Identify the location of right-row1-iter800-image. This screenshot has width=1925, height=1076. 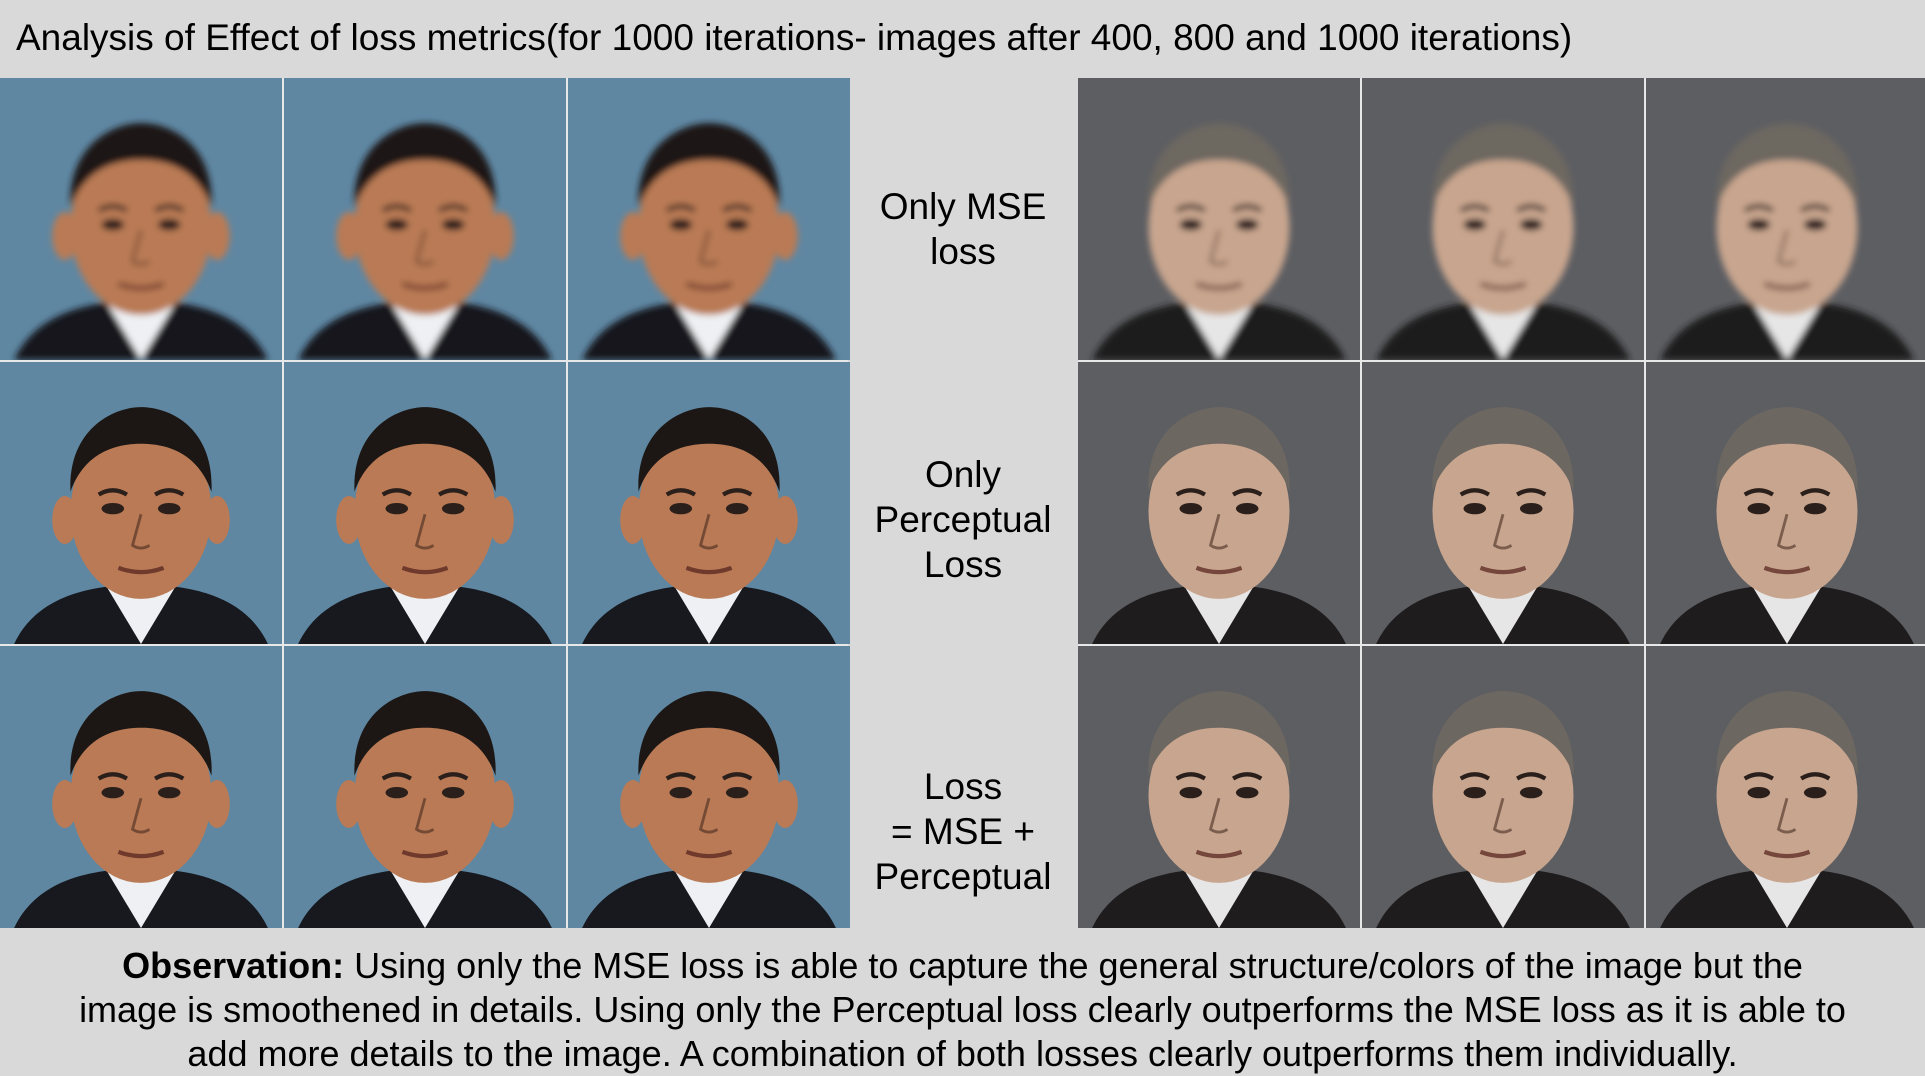
(1503, 219).